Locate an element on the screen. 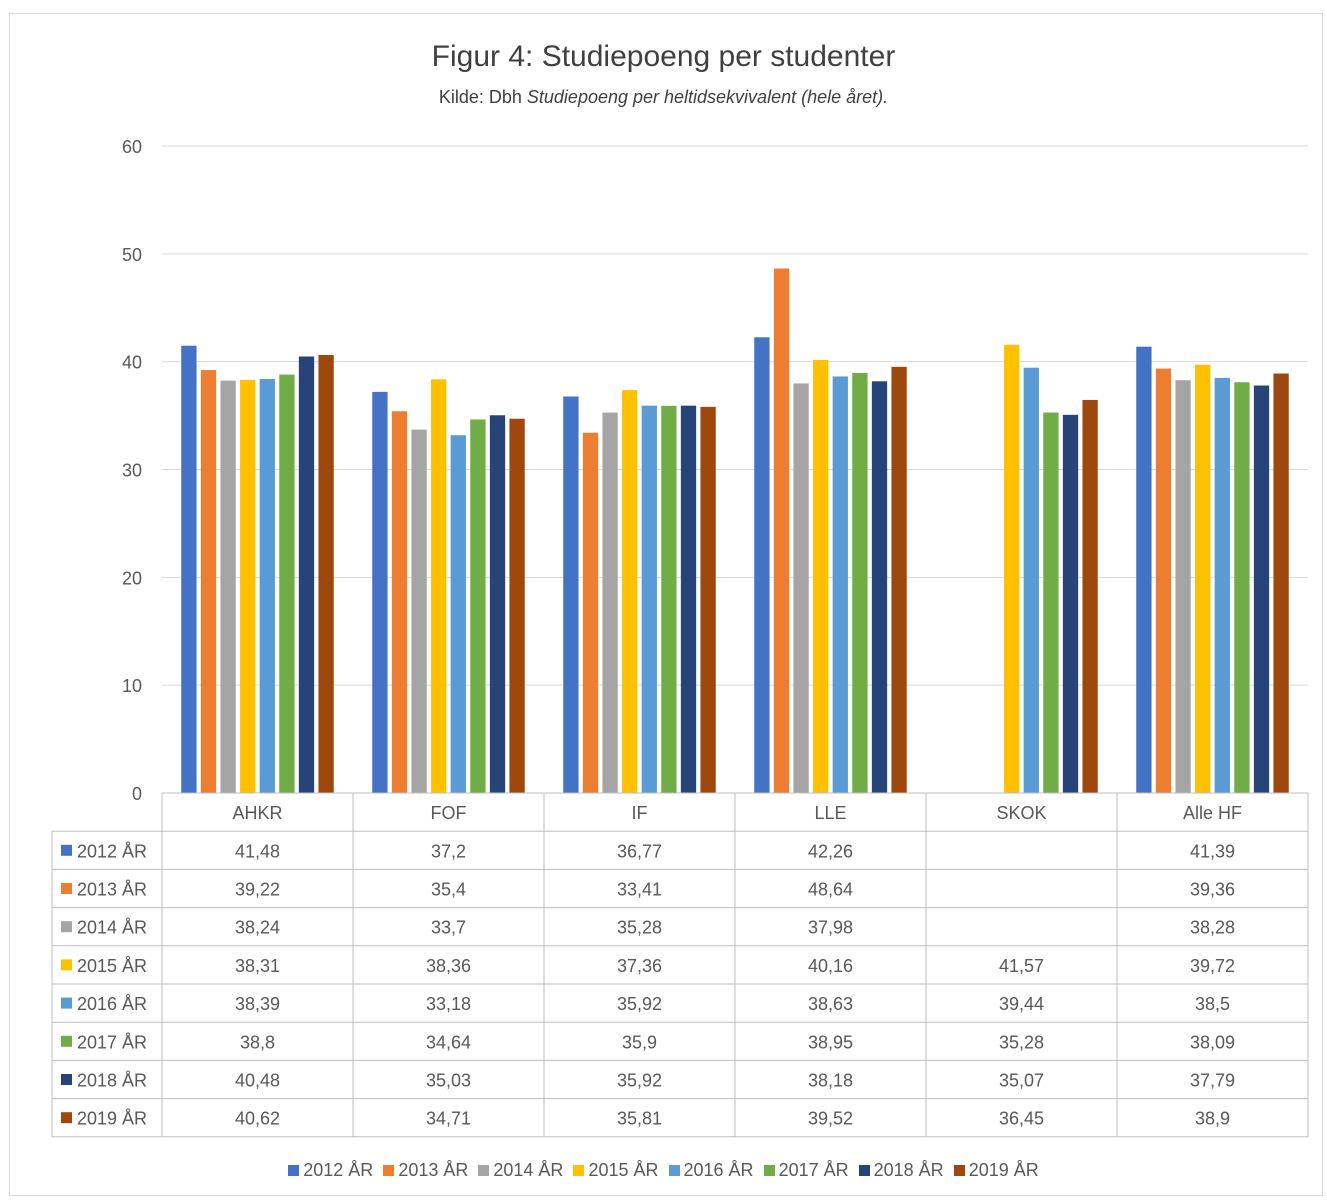 The width and height of the screenshot is (1327, 1202). legend-item: 2017 ÅR is located at coordinates (806, 1170).